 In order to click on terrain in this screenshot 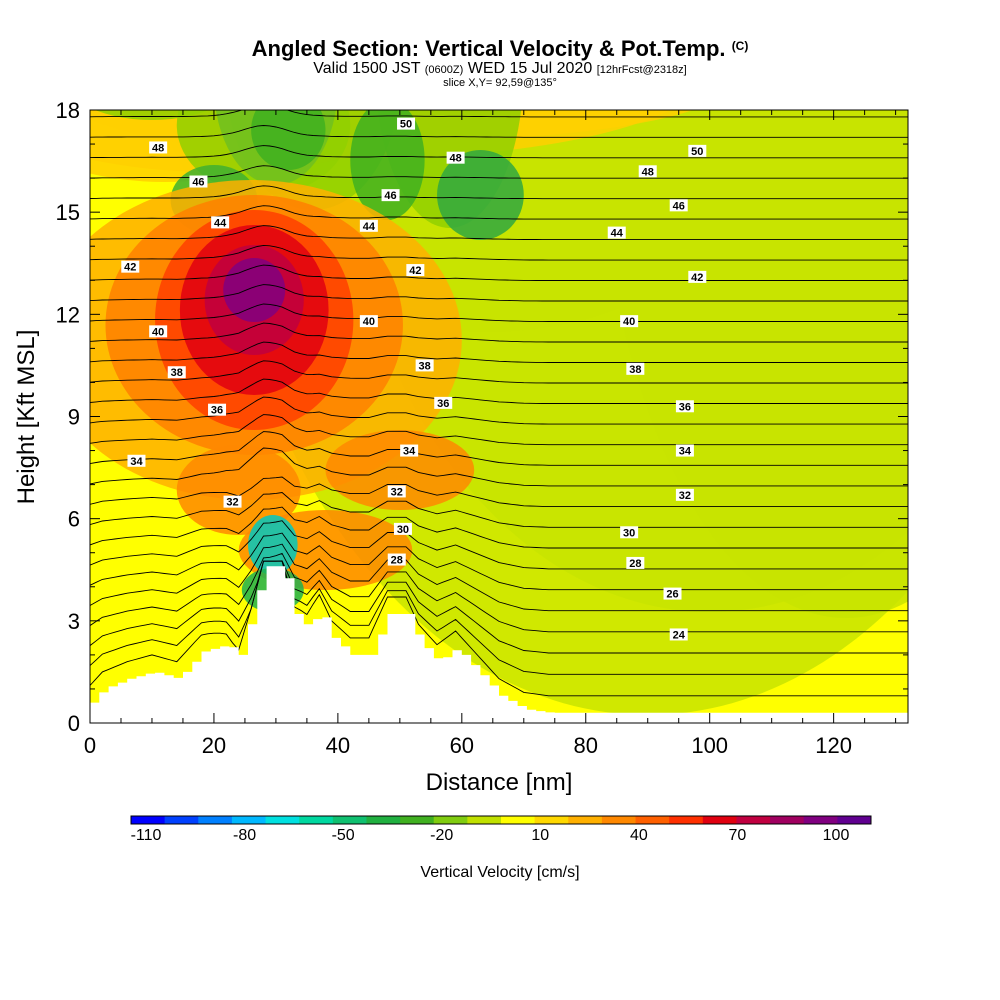, I will do `click(499, 644)`.